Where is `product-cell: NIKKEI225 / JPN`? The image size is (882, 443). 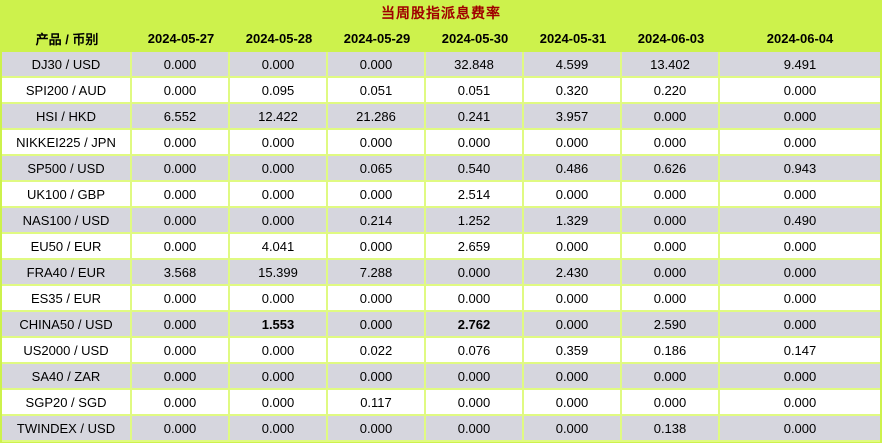 product-cell: NIKKEI225 / JPN is located at coordinates (67, 143).